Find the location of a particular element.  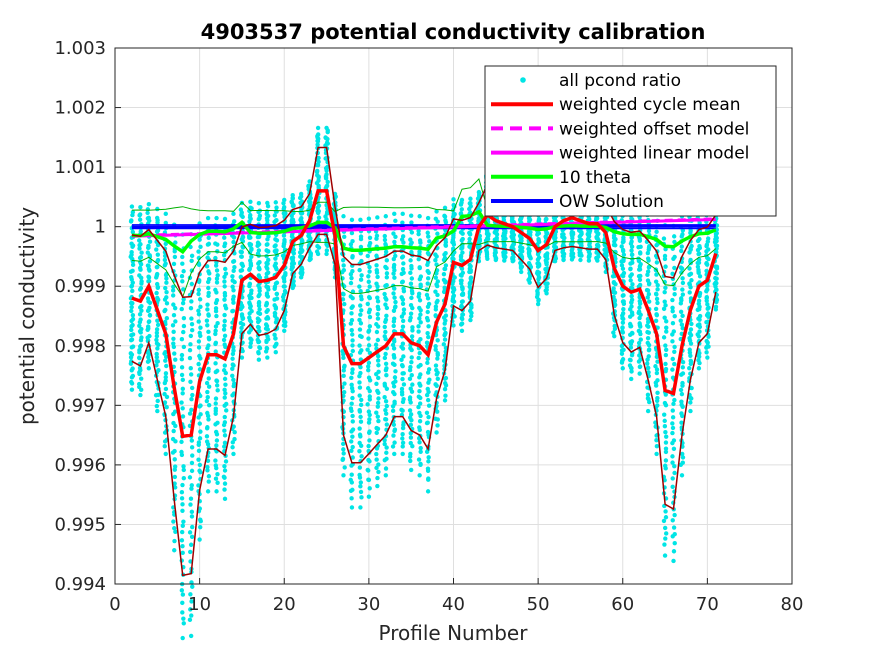

y-tick-label: 1.002 is located at coordinates (80, 108).